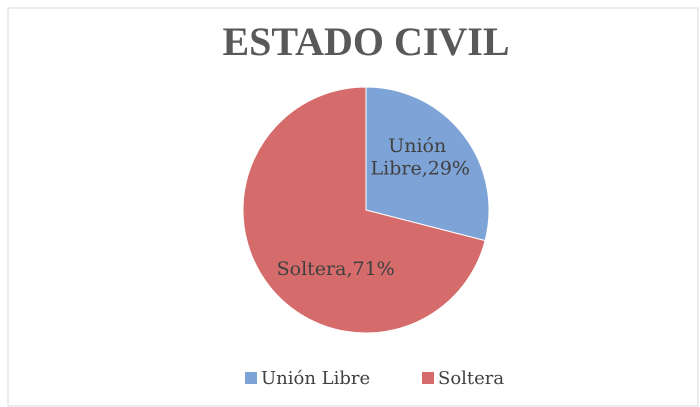  Describe the element at coordinates (420, 157) in the screenshot. I see `data-label: Unión Libre,29%` at that location.